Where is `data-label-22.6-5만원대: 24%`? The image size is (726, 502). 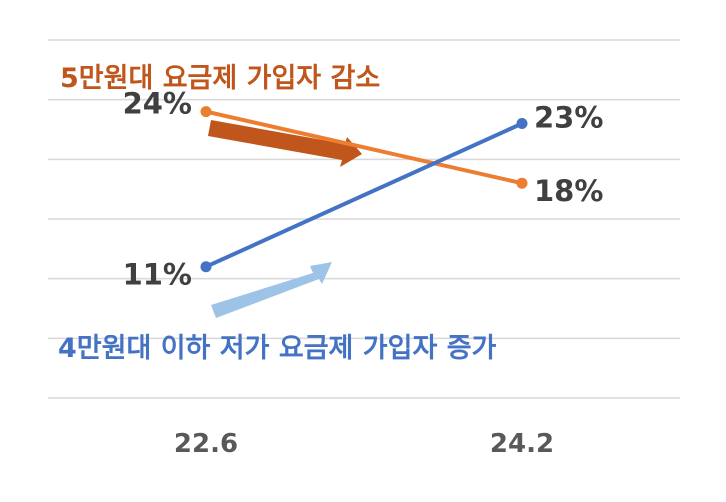
data-label-22.6-5만원대: 24% is located at coordinates (157, 104).